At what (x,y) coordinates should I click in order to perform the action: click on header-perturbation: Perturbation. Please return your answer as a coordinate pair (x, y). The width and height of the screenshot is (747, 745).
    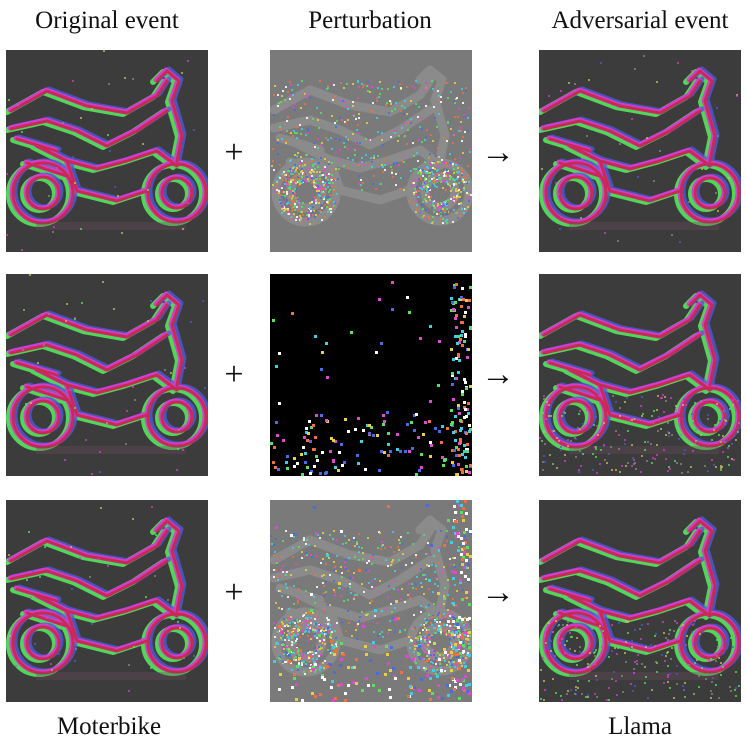
    Looking at the image, I should click on (370, 20).